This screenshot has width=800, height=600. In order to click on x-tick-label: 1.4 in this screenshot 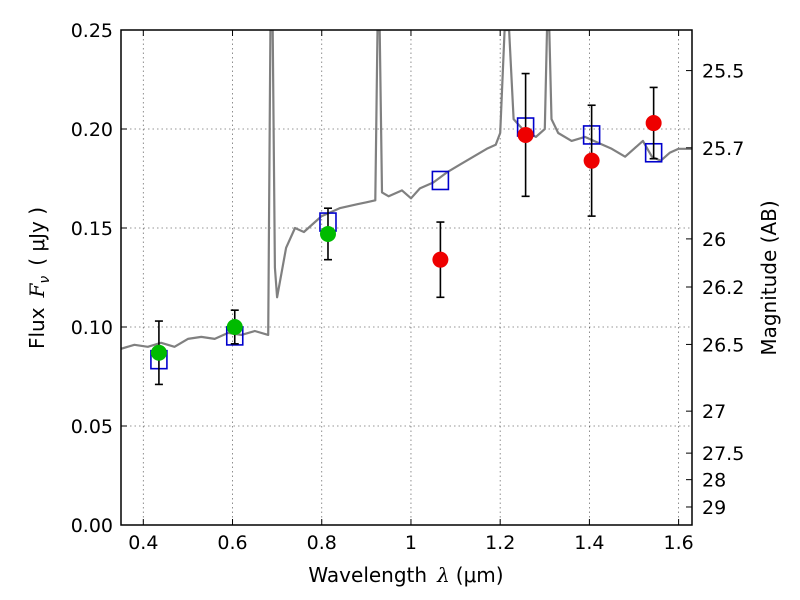, I will do `click(589, 543)`.